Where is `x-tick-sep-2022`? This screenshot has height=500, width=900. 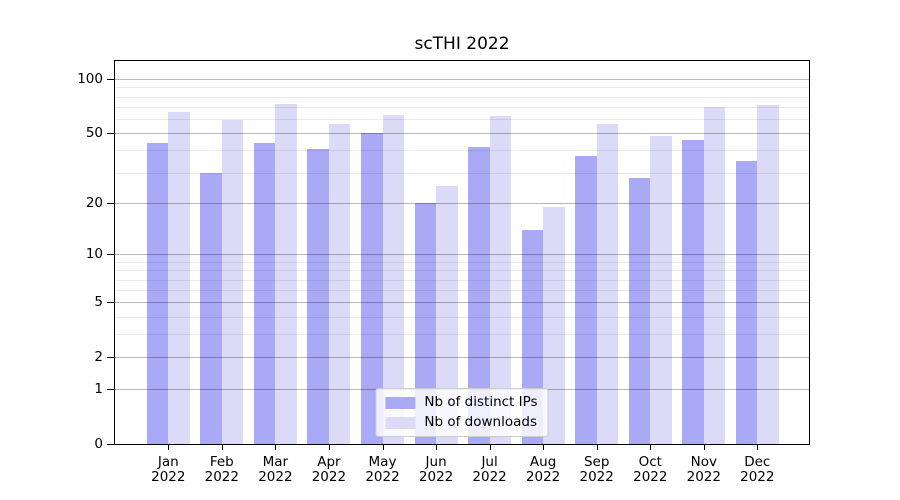
x-tick-sep-2022 is located at coordinates (597, 447).